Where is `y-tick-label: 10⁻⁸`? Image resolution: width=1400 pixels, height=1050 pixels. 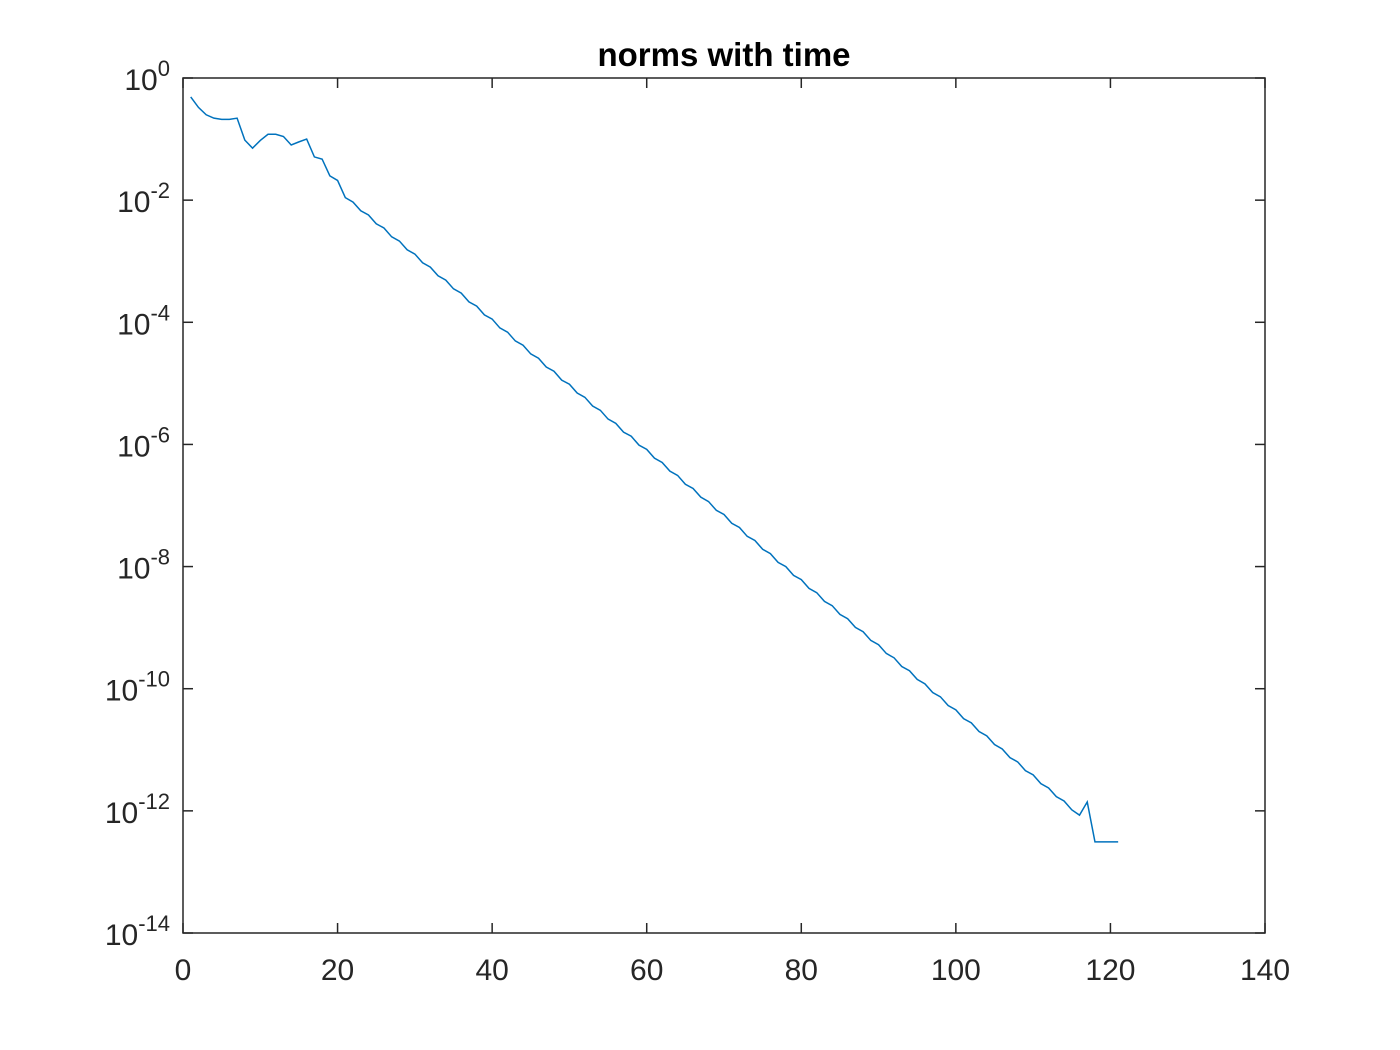
y-tick-label: 10⁻⁸ is located at coordinates (143, 565).